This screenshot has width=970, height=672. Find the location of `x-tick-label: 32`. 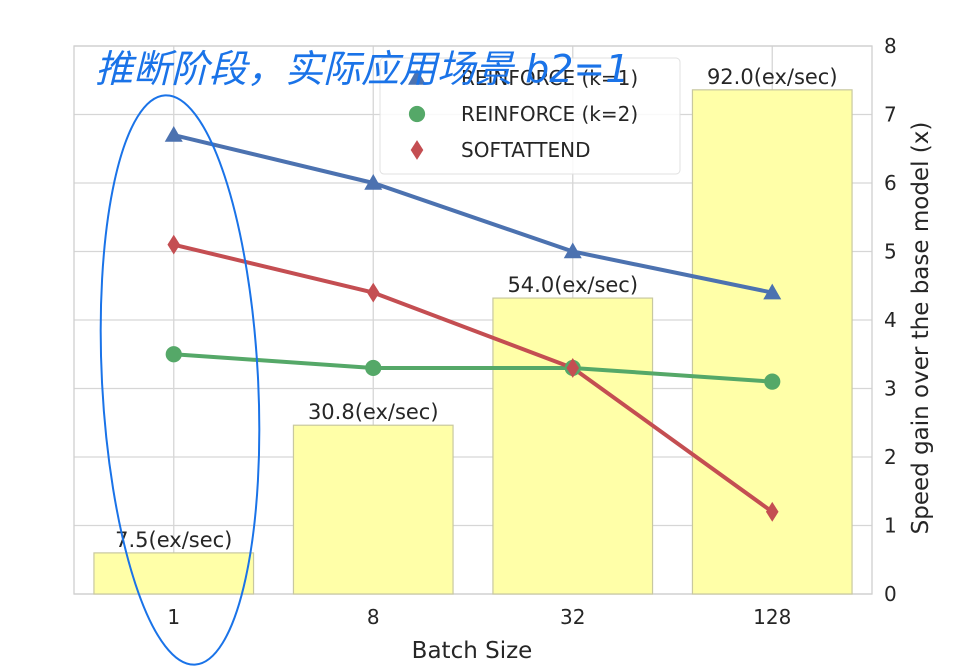

x-tick-label: 32 is located at coordinates (572, 617).